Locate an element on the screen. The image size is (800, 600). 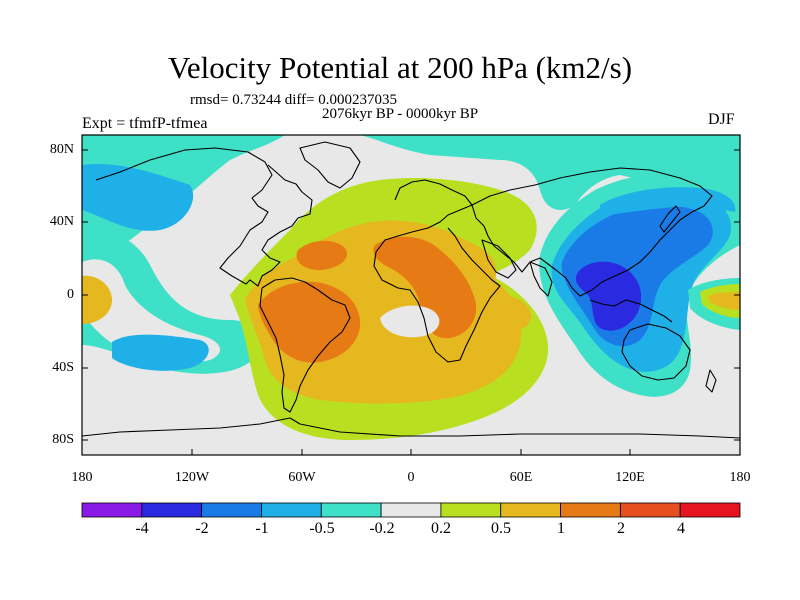
coast-north-america is located at coordinates (204, 217).